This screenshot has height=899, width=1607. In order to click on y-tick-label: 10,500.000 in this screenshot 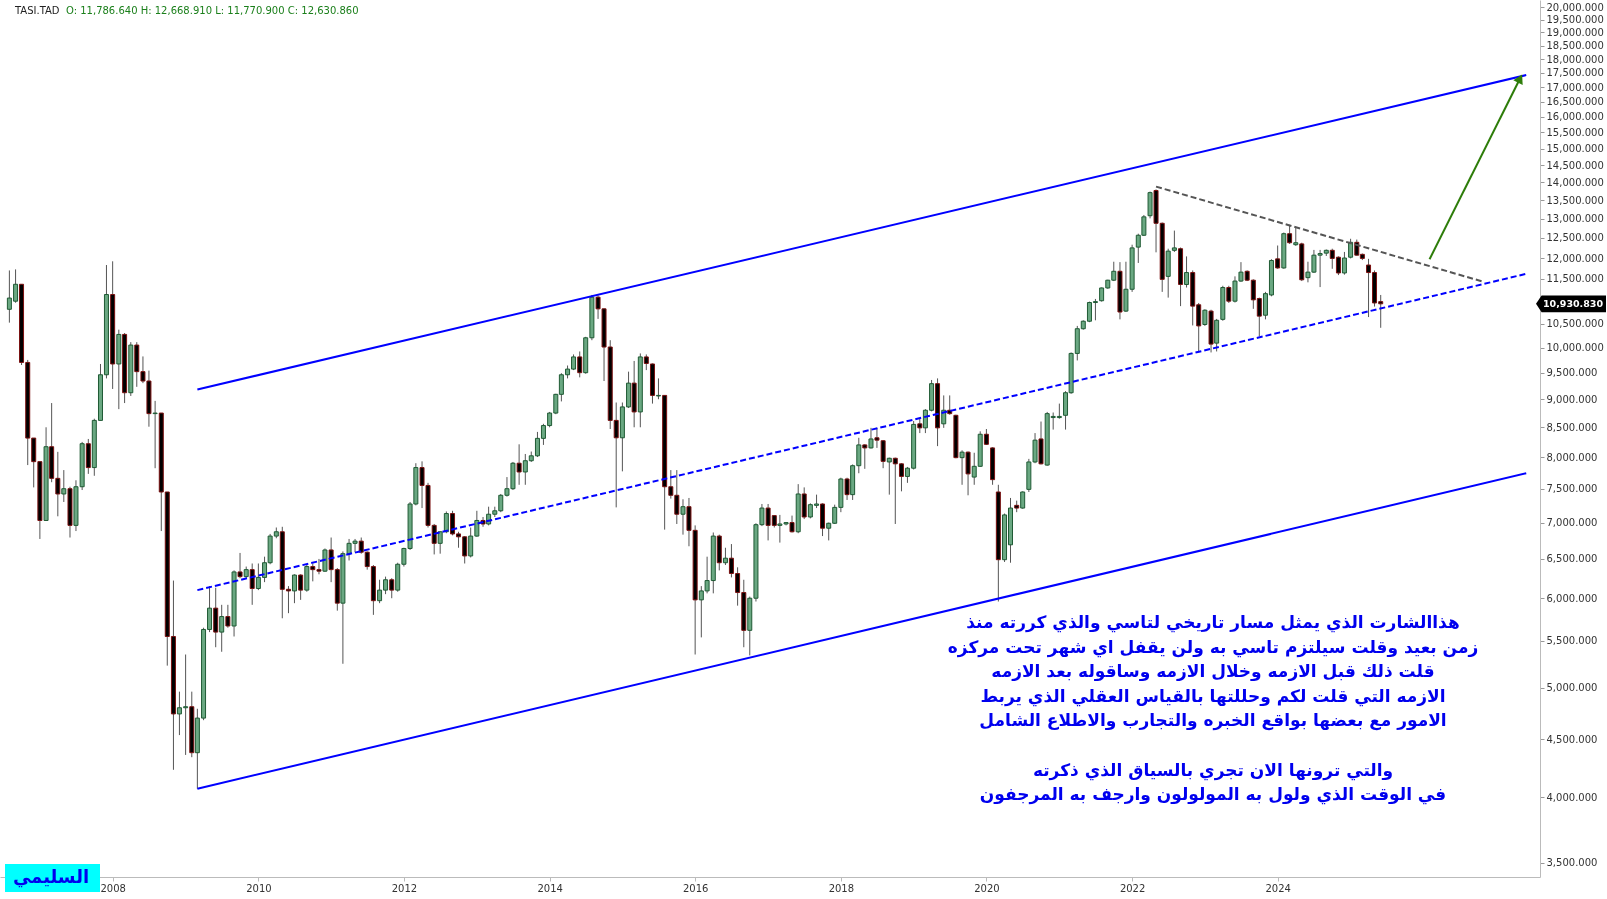, I will do `click(1575, 324)`.